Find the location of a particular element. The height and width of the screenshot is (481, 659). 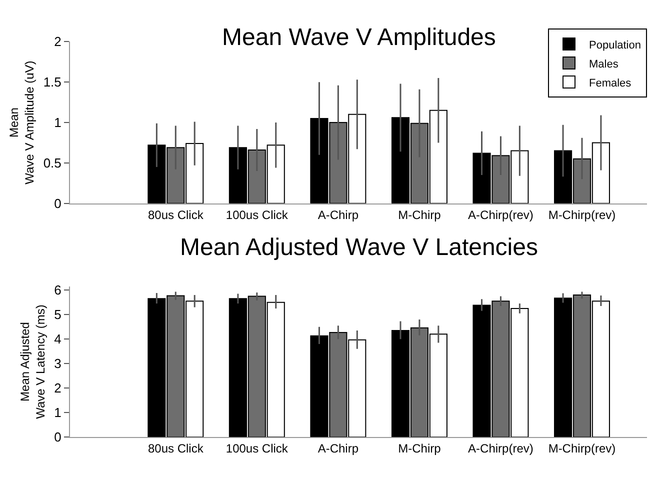

legend-label: Population is located at coordinates (615, 45).